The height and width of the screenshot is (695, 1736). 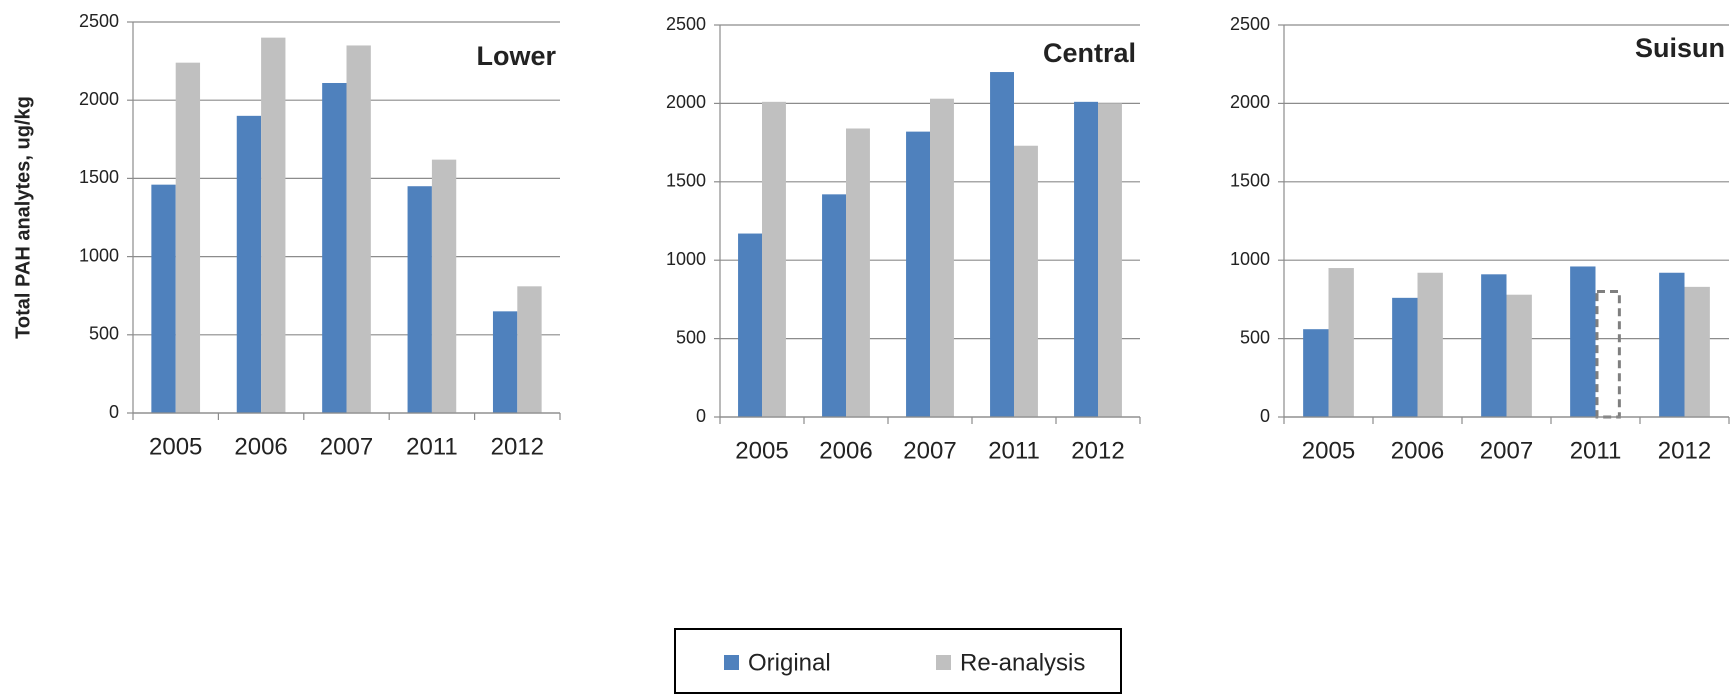 I want to click on legend-box, so click(x=898, y=661).